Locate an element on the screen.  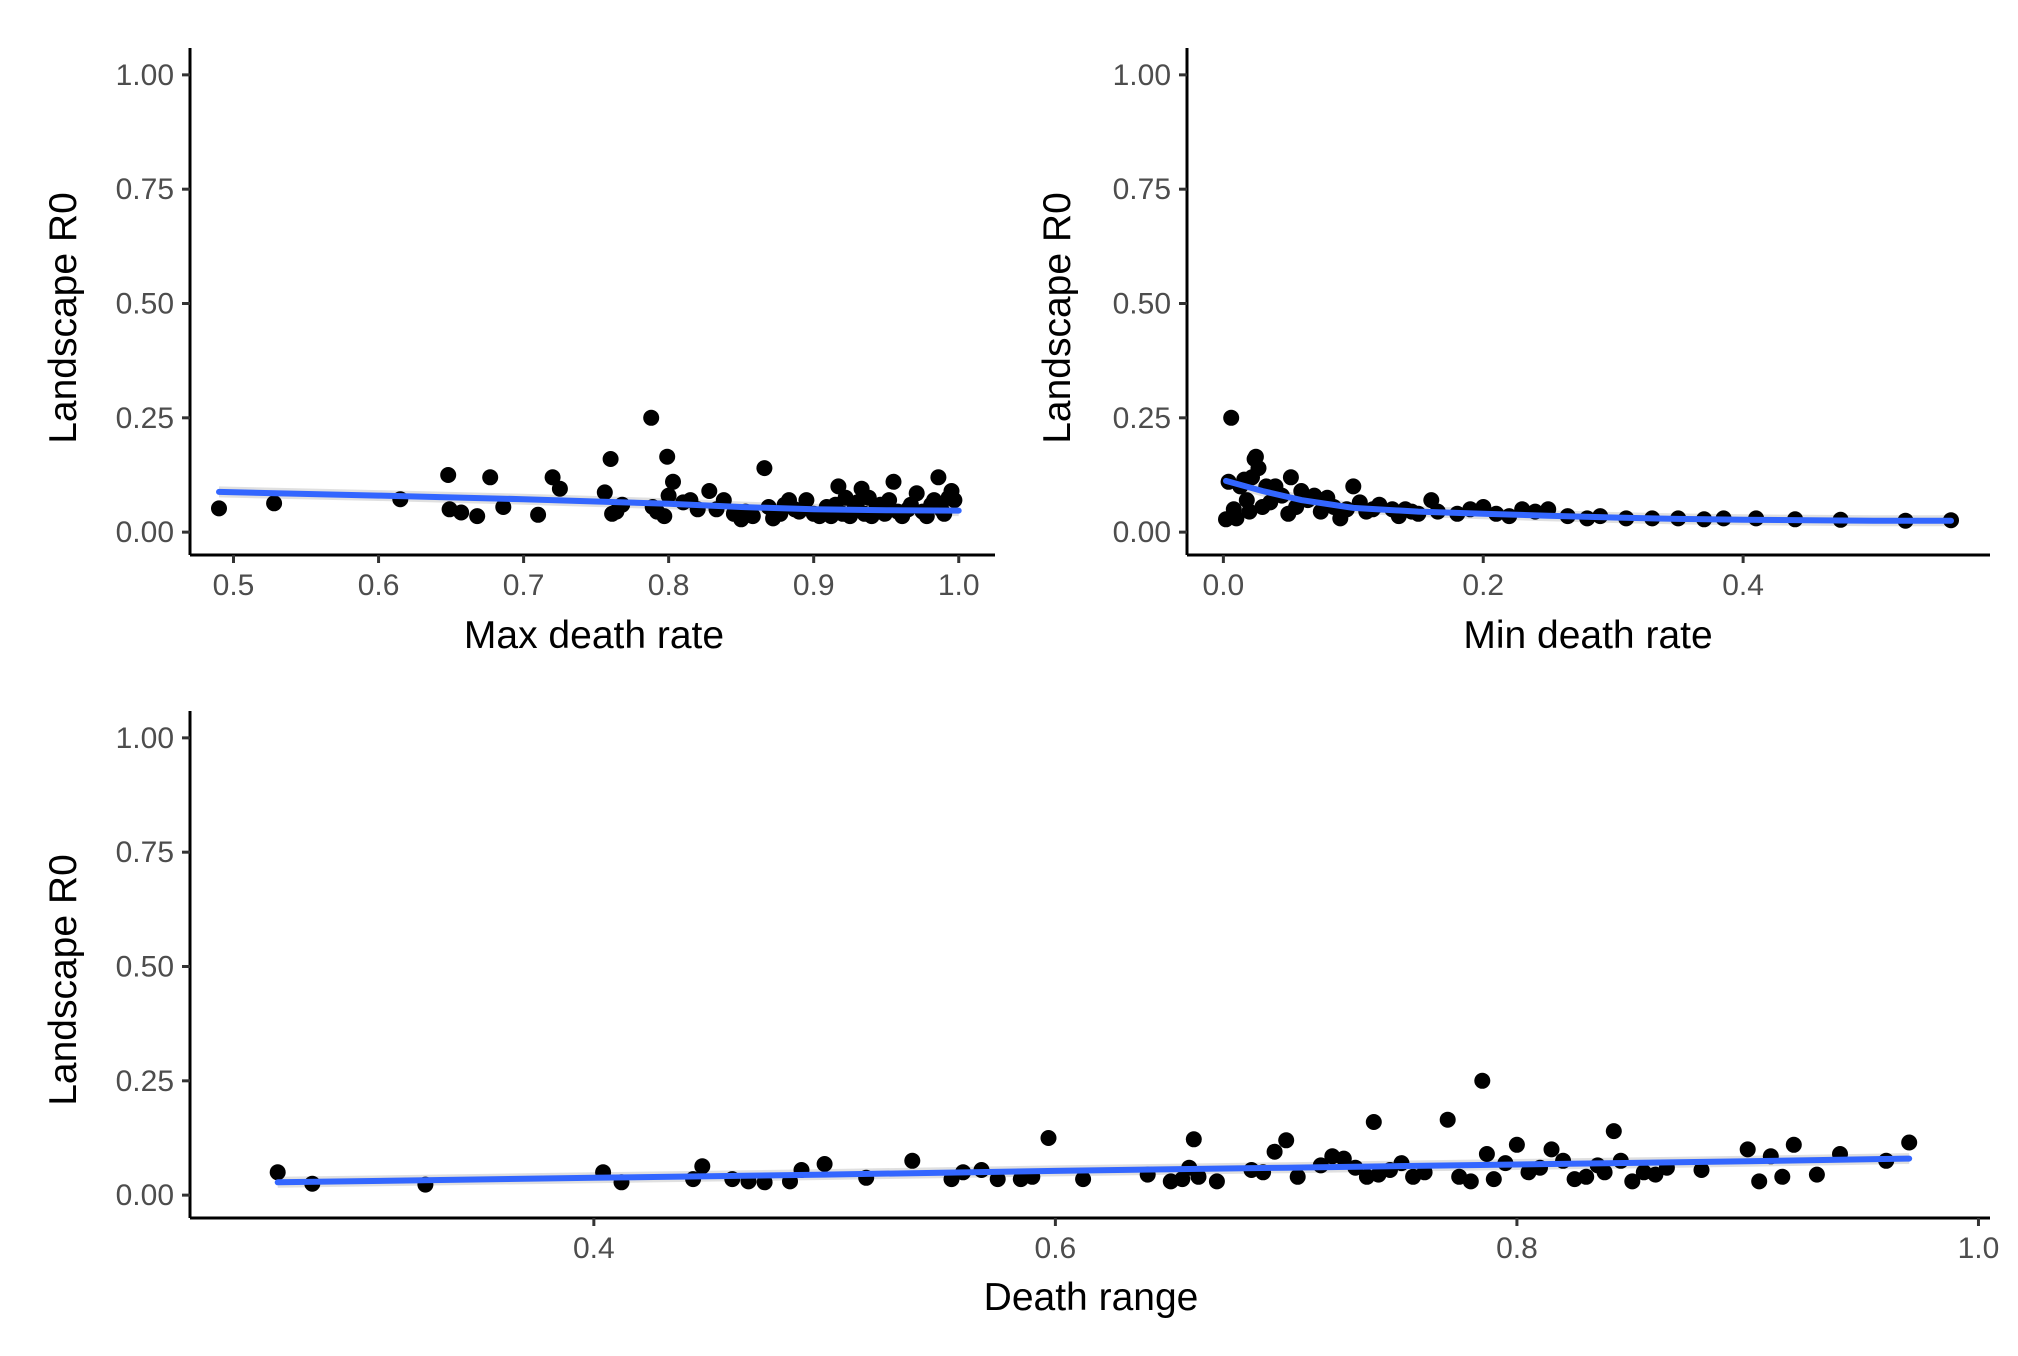
x-axis-title: Min death rate is located at coordinates (1587, 635).